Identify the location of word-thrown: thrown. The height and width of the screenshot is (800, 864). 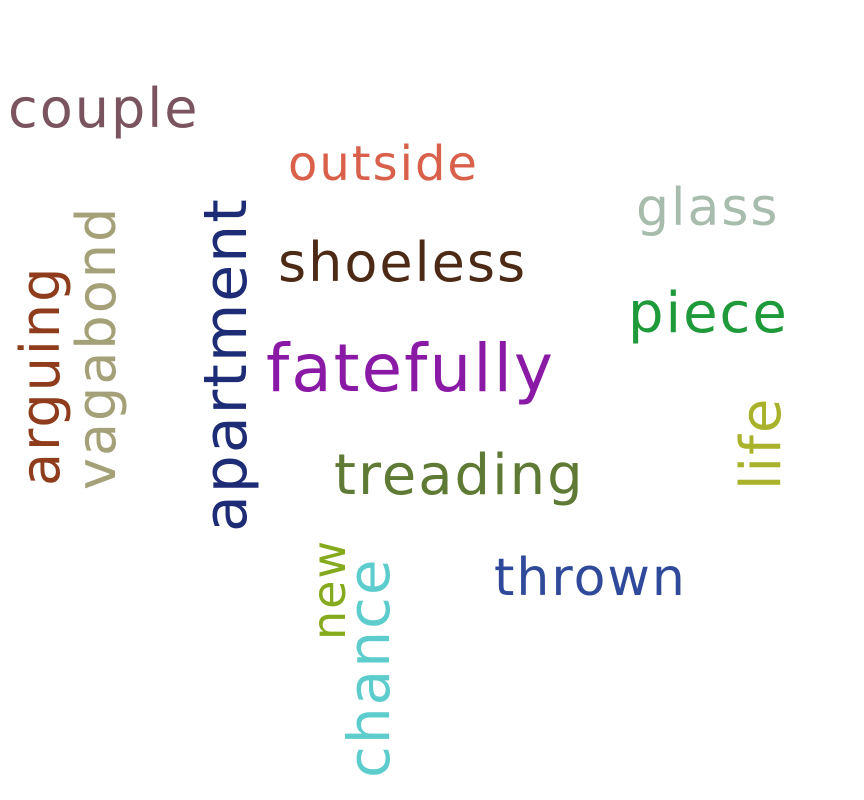
(590, 578).